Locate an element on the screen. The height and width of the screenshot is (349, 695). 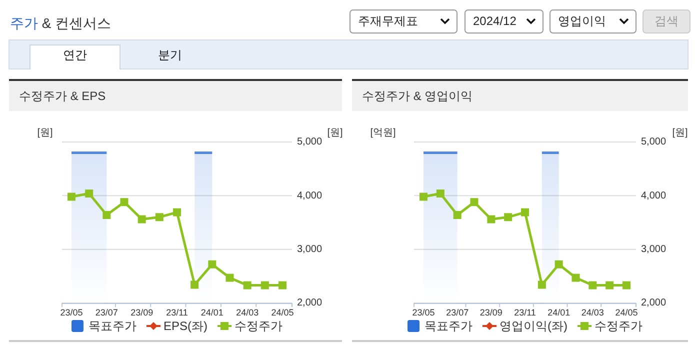
y-axis-title: [원] is located at coordinates (45, 133).